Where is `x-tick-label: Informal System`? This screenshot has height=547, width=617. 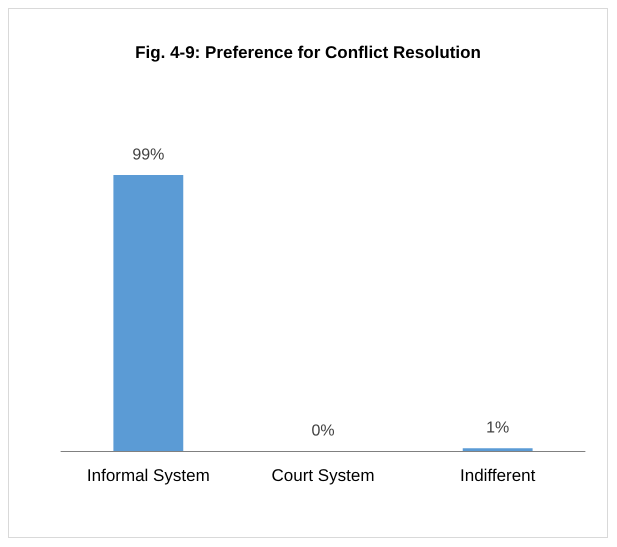
x-tick-label: Informal System is located at coordinates (148, 475).